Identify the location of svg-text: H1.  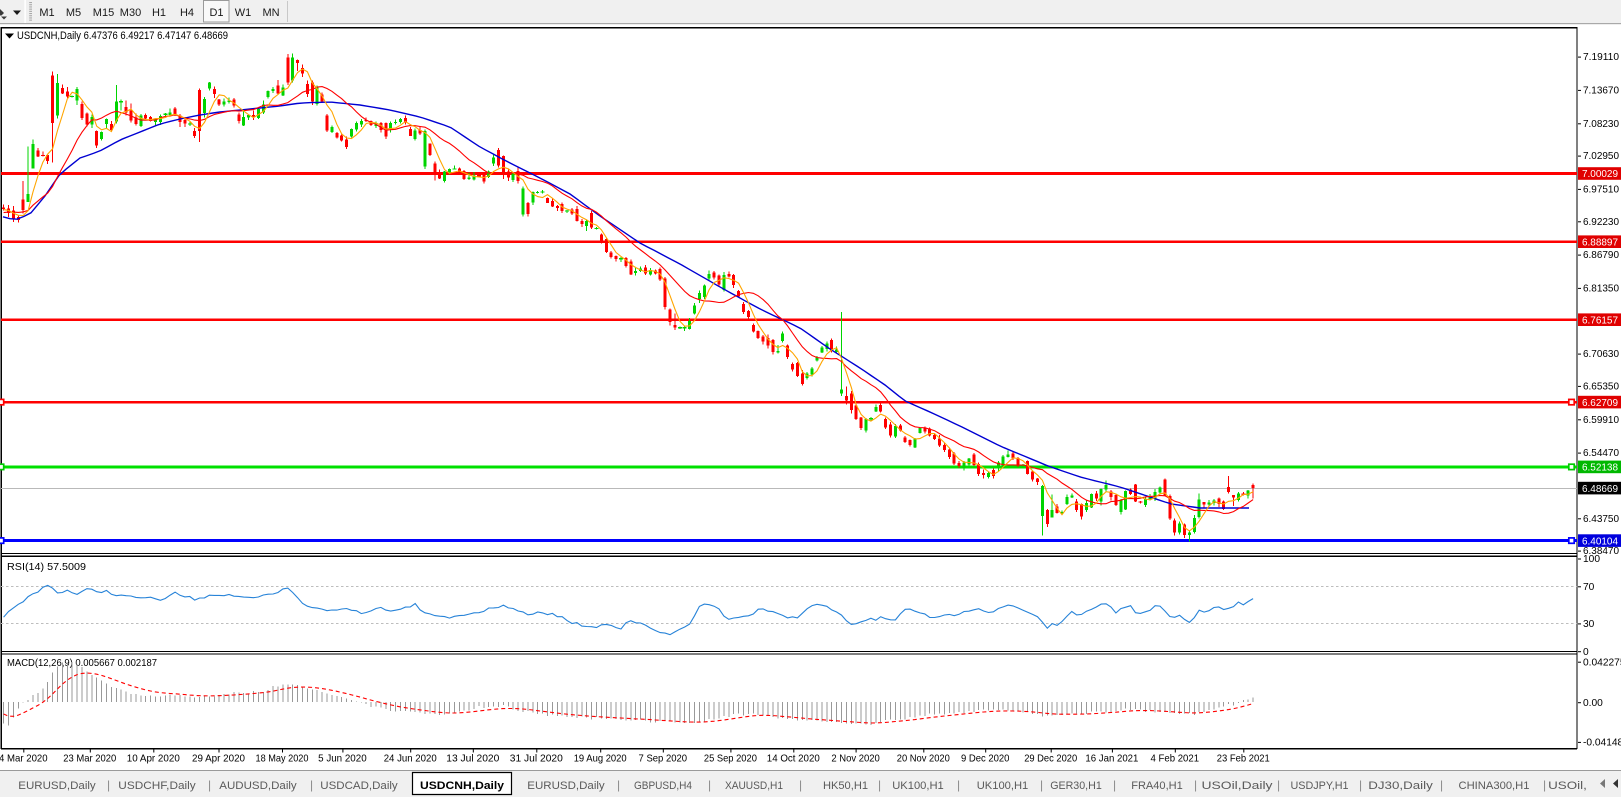
(159, 13).